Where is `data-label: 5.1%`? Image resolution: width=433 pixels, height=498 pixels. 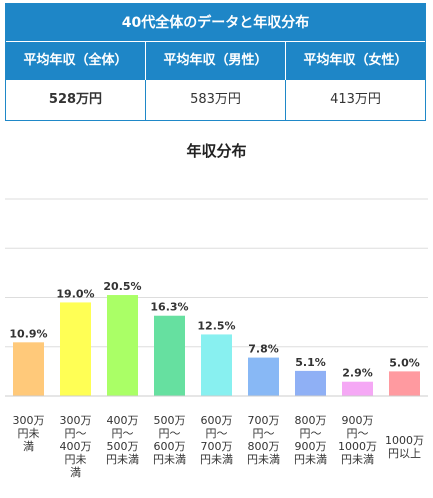 data-label: 5.1% is located at coordinates (310, 362).